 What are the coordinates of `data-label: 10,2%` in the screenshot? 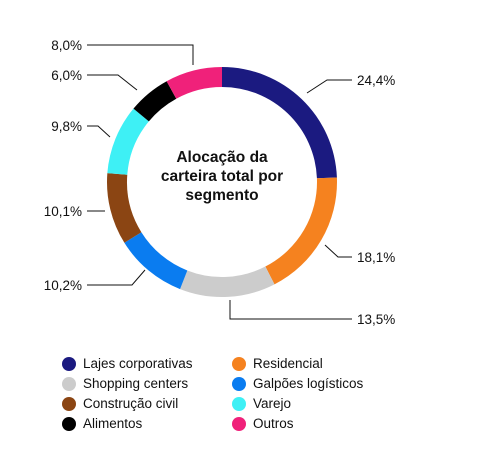 It's located at (63, 285).